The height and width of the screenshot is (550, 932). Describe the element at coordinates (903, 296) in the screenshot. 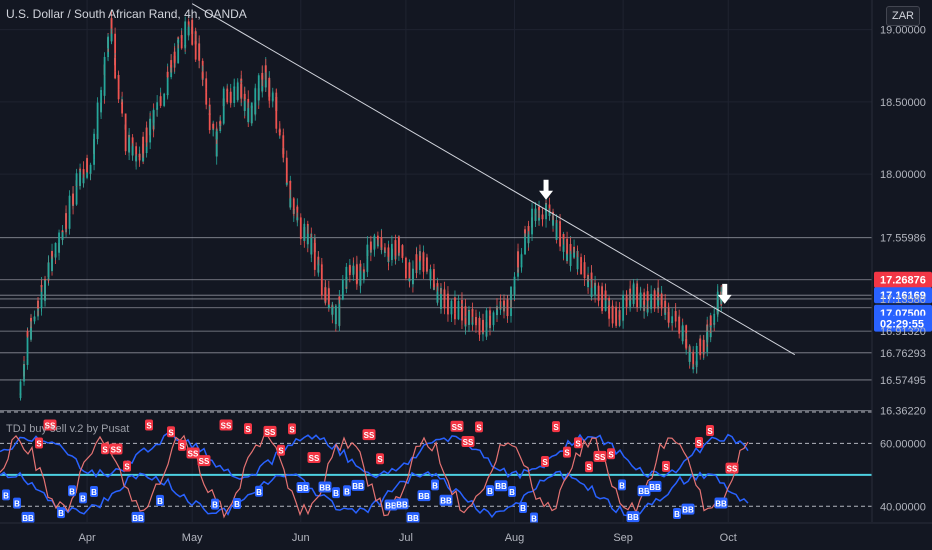

I see `price-tag-label: 17.16169` at that location.